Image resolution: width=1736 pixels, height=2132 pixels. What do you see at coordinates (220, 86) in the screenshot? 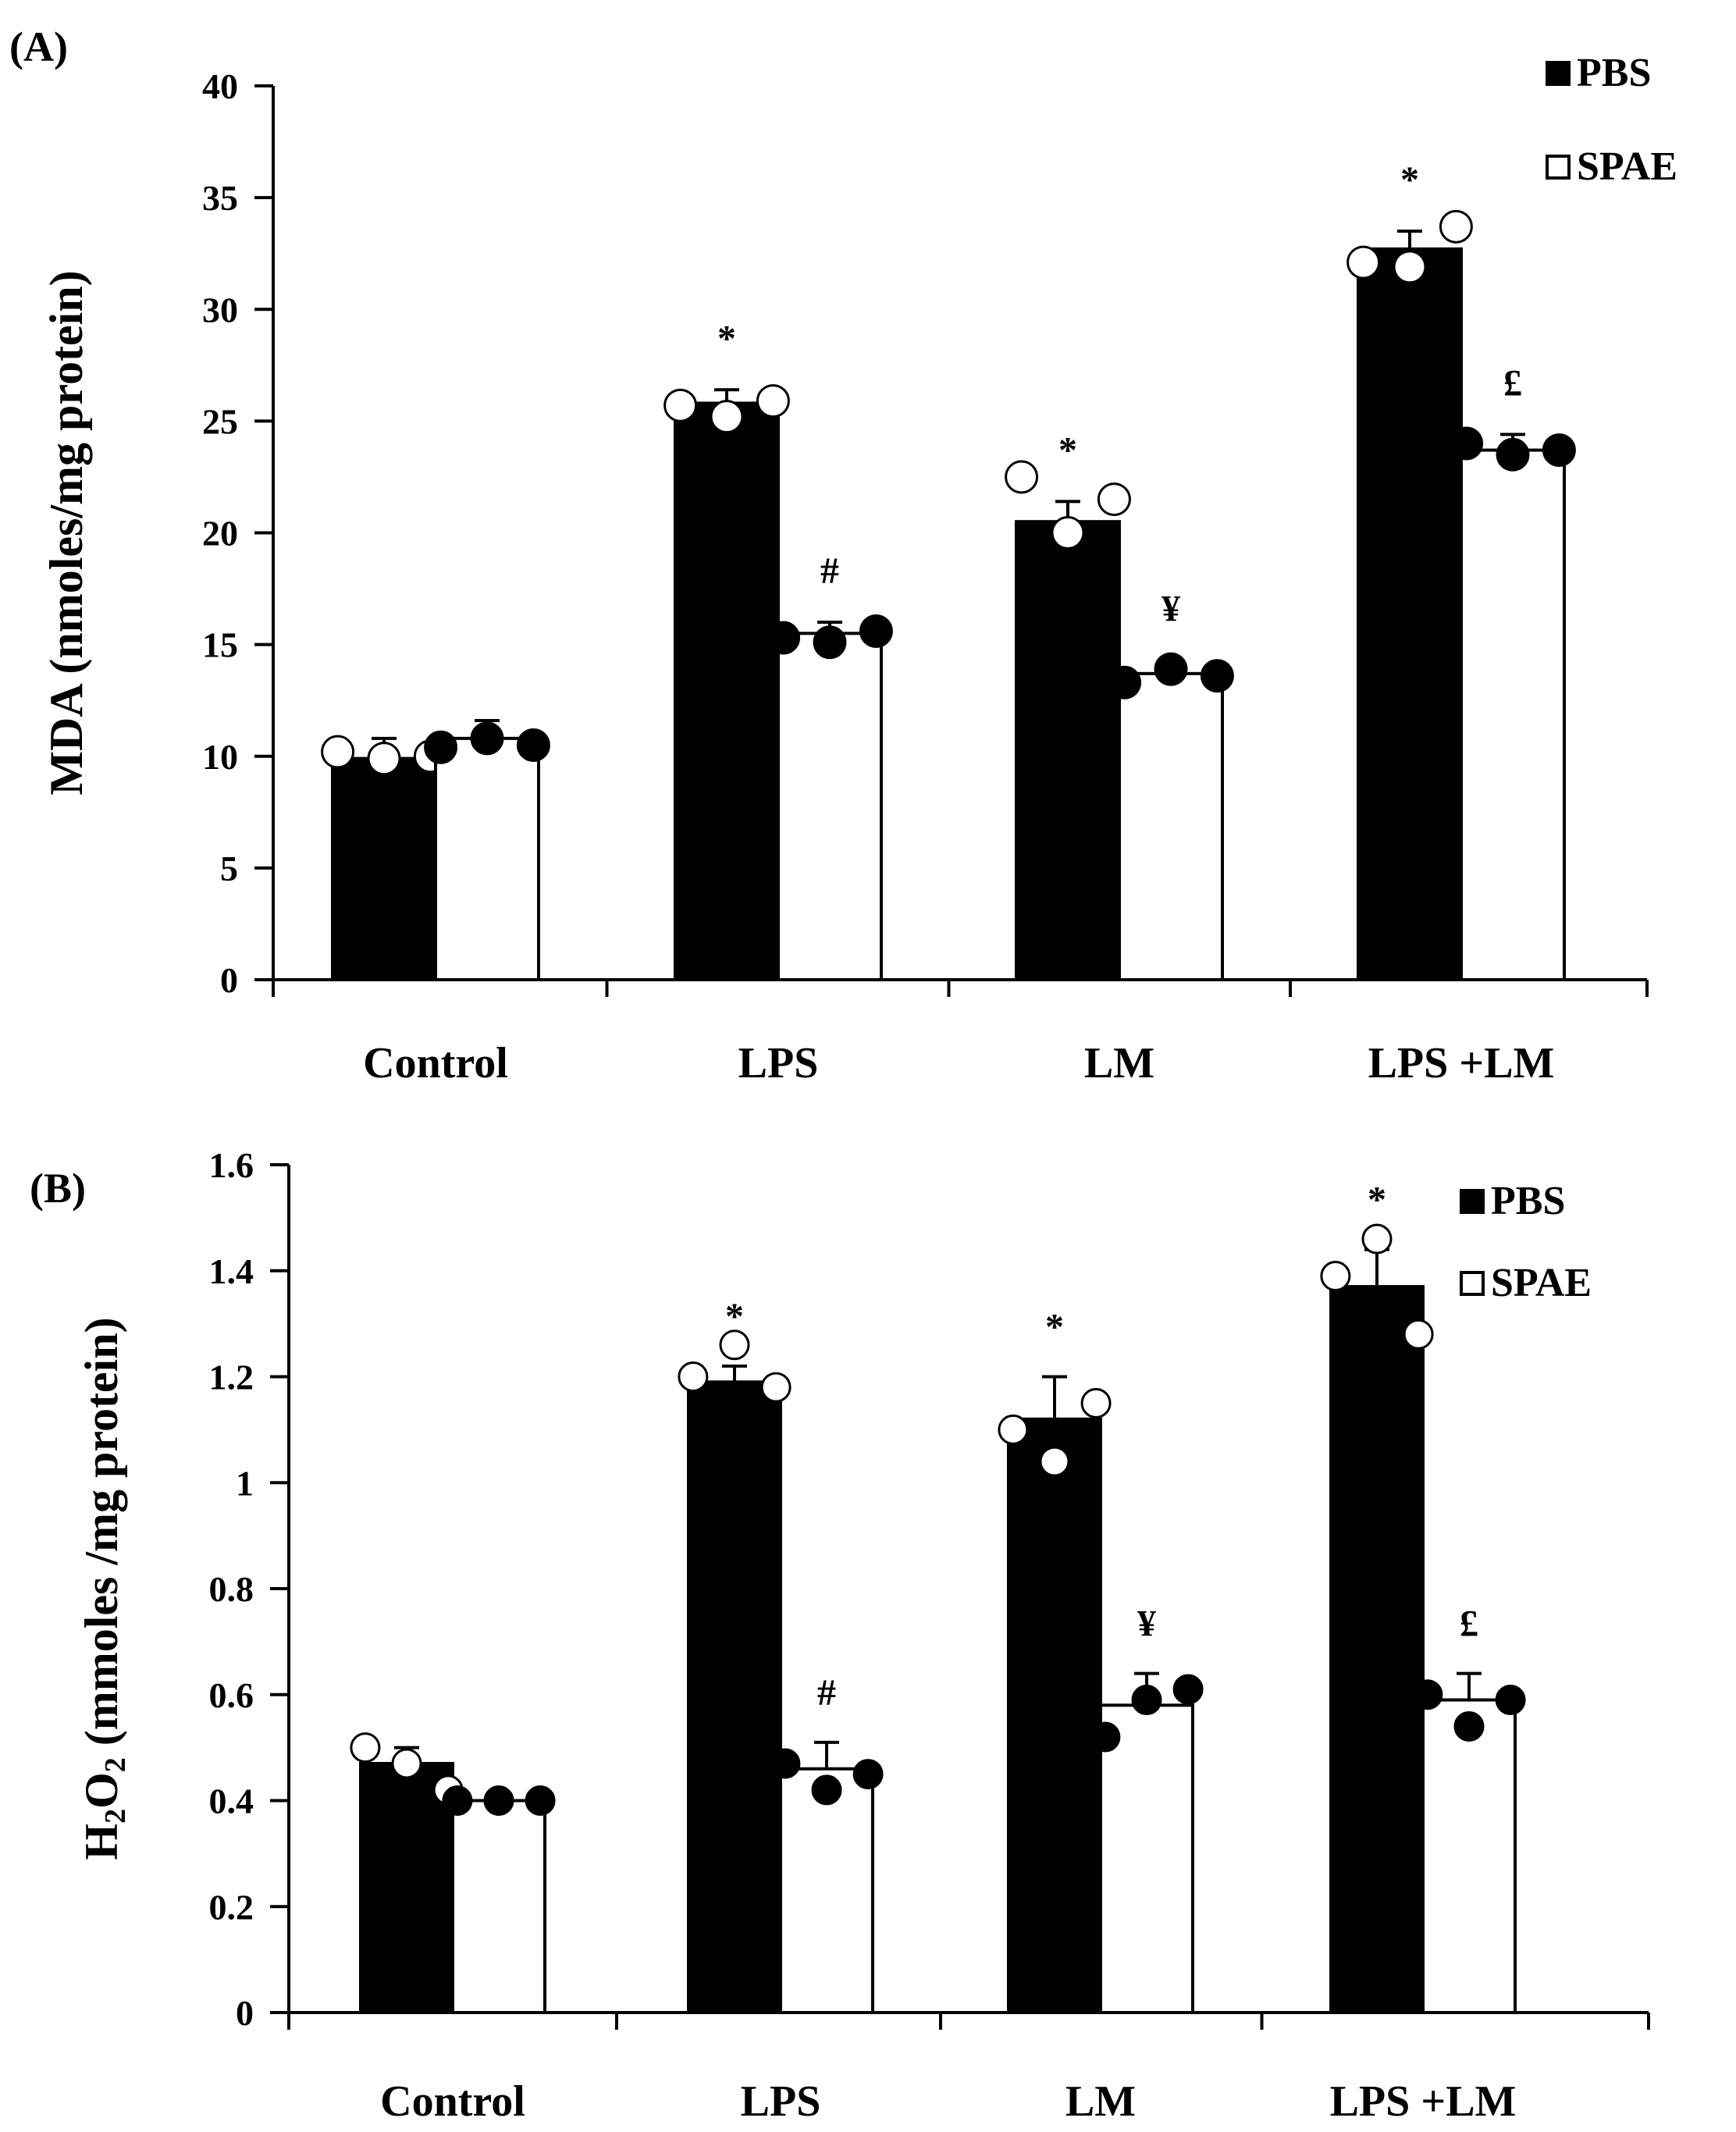
I see `y-tick-label: 40` at bounding box center [220, 86].